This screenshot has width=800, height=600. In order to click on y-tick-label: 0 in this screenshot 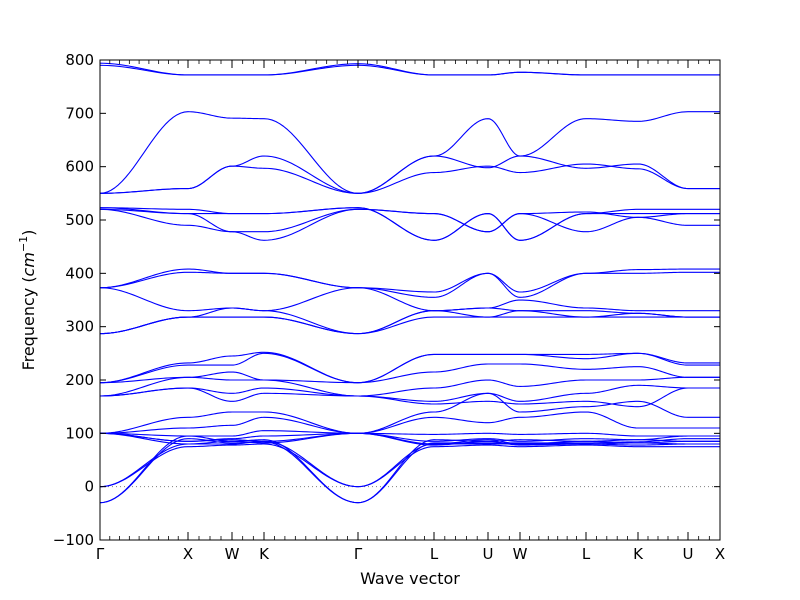, I will do `click(89, 487)`.